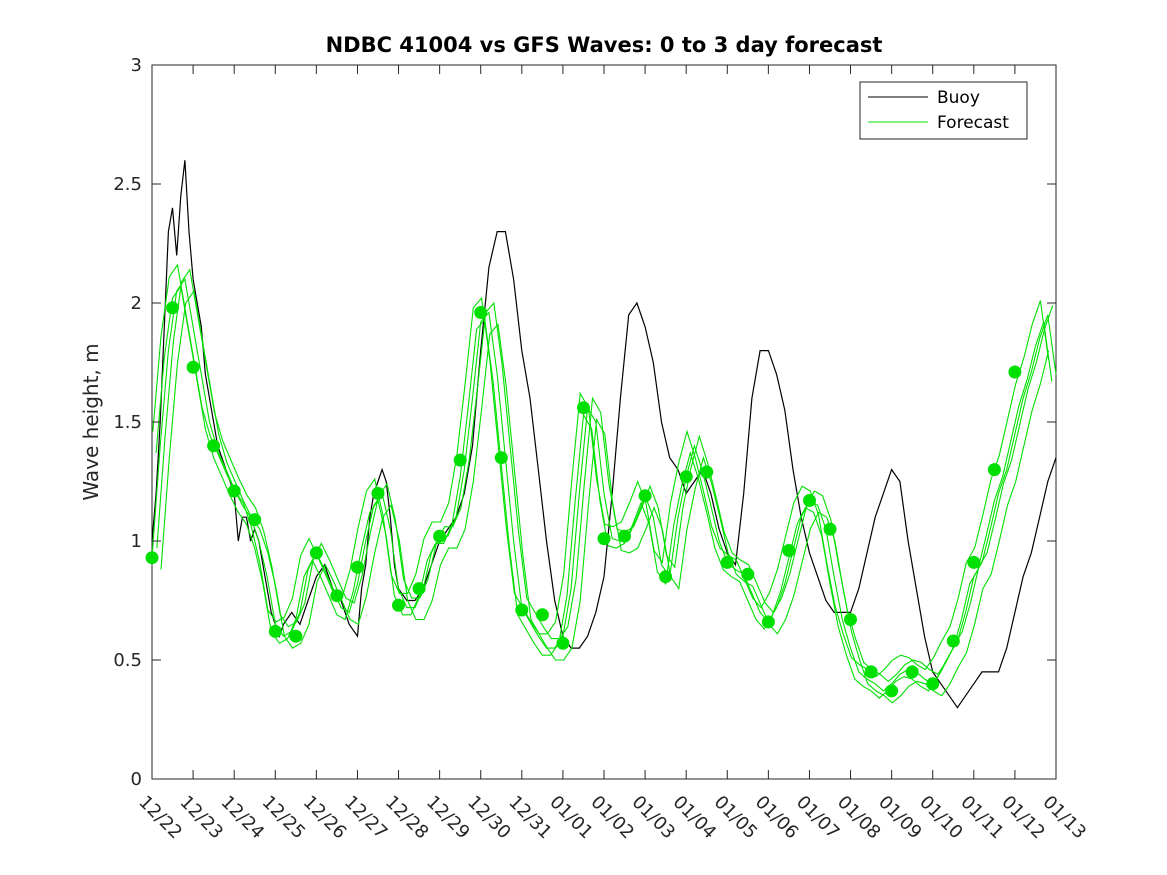  Describe the element at coordinates (448, 818) in the screenshot. I see `x-tick-label: 12/29` at that location.